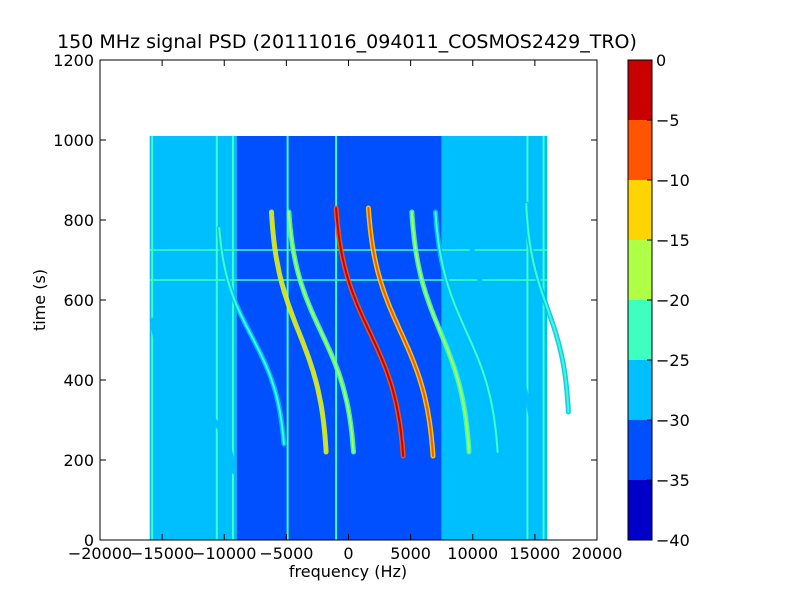  I want to click on colorbar-tick-label: −35, so click(673, 480).